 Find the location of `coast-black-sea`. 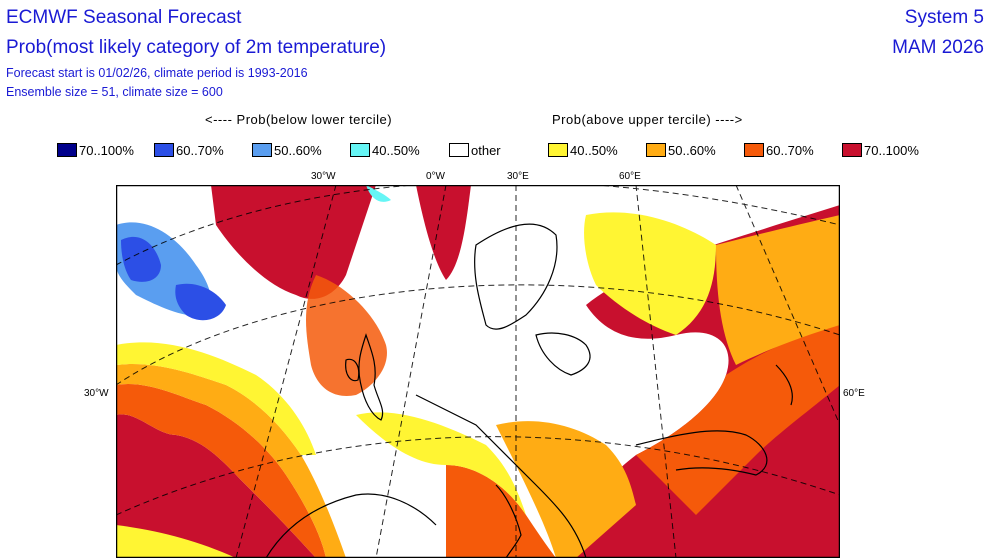

coast-black-sea is located at coordinates (701, 453).